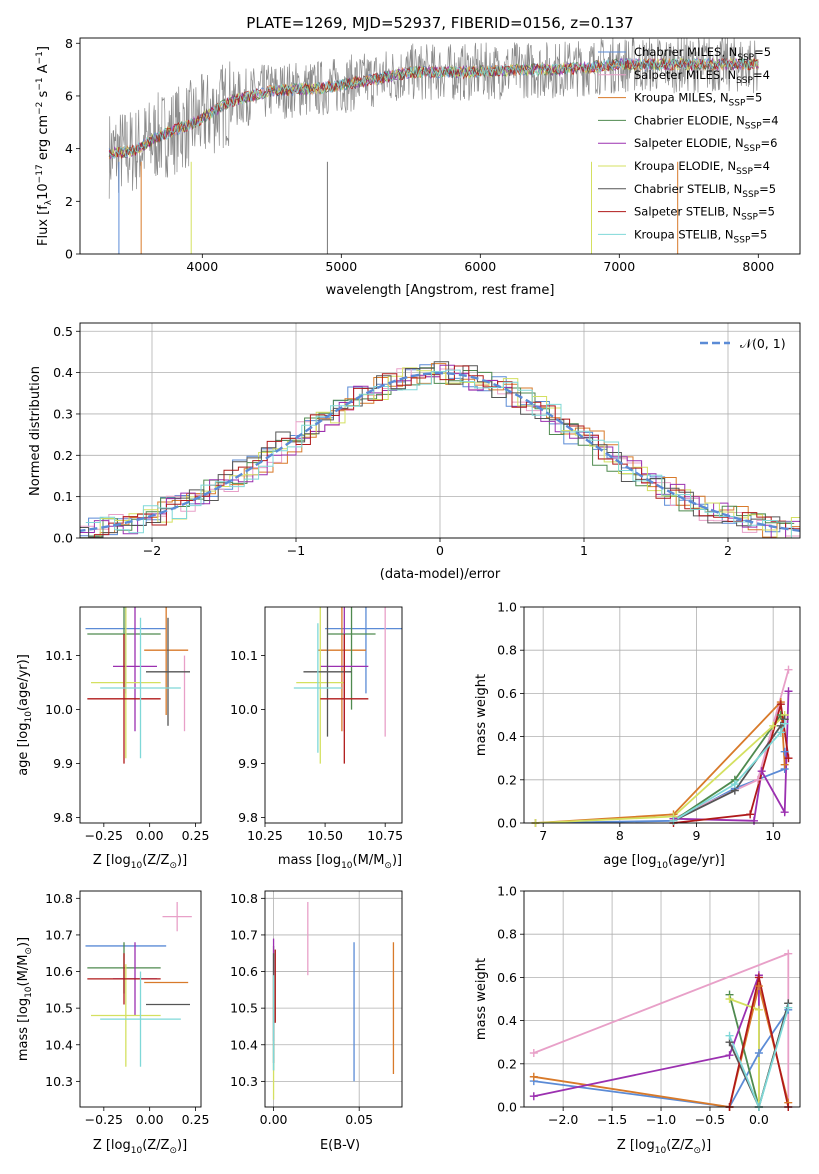 The width and height of the screenshot is (819, 1174). Describe the element at coordinates (661, 1119) in the screenshot. I see `x-tick-label: −1.0` at that location.